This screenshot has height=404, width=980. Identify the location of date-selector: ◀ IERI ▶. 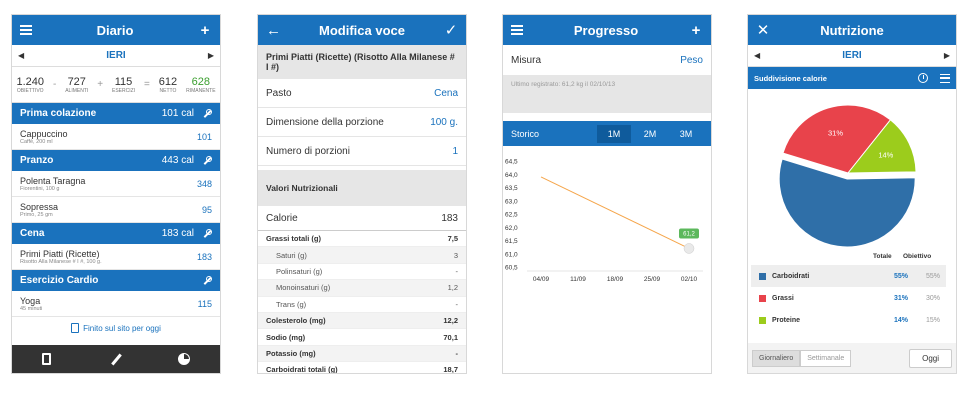
(852, 56).